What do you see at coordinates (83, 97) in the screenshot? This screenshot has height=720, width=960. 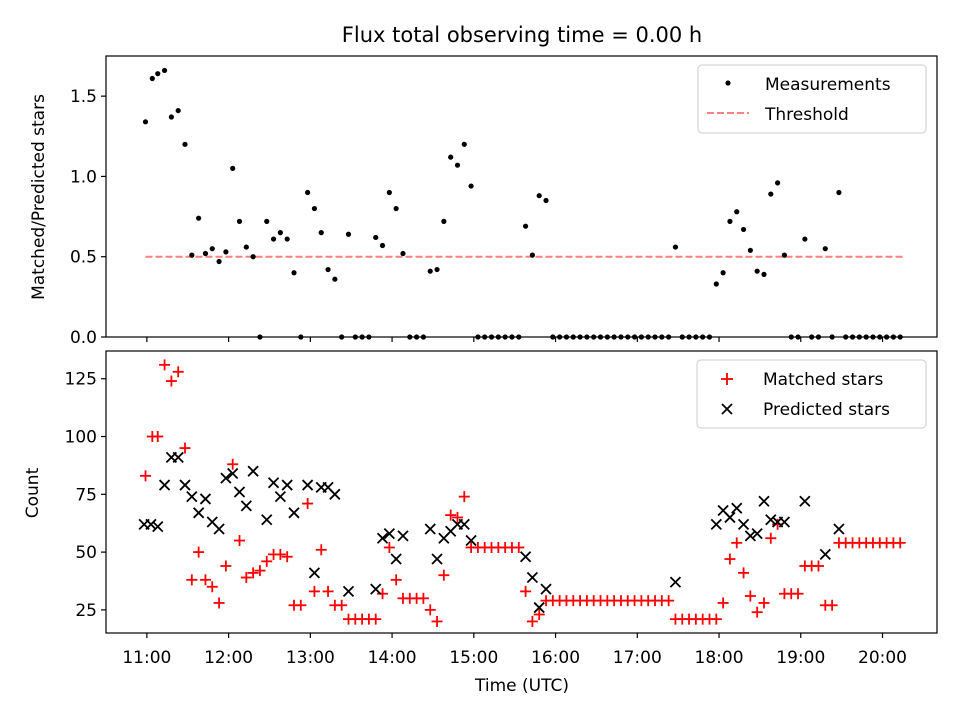 I see `top-y-tick-label: 1.5` at bounding box center [83, 97].